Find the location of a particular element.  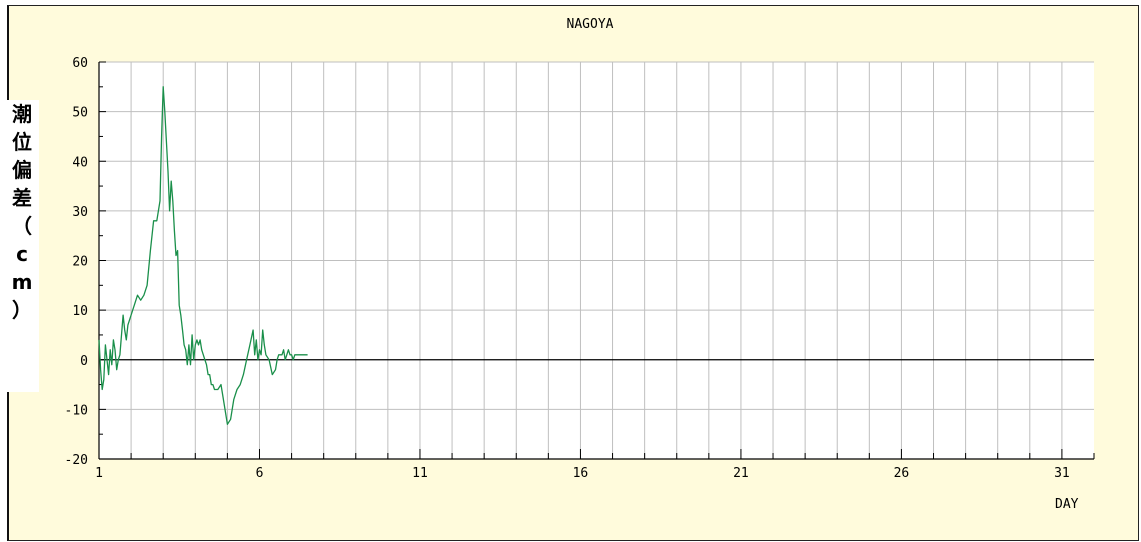

y-tick-labels: -20 -10 0 10 20 30 40 50 60 is located at coordinates (76, 262).